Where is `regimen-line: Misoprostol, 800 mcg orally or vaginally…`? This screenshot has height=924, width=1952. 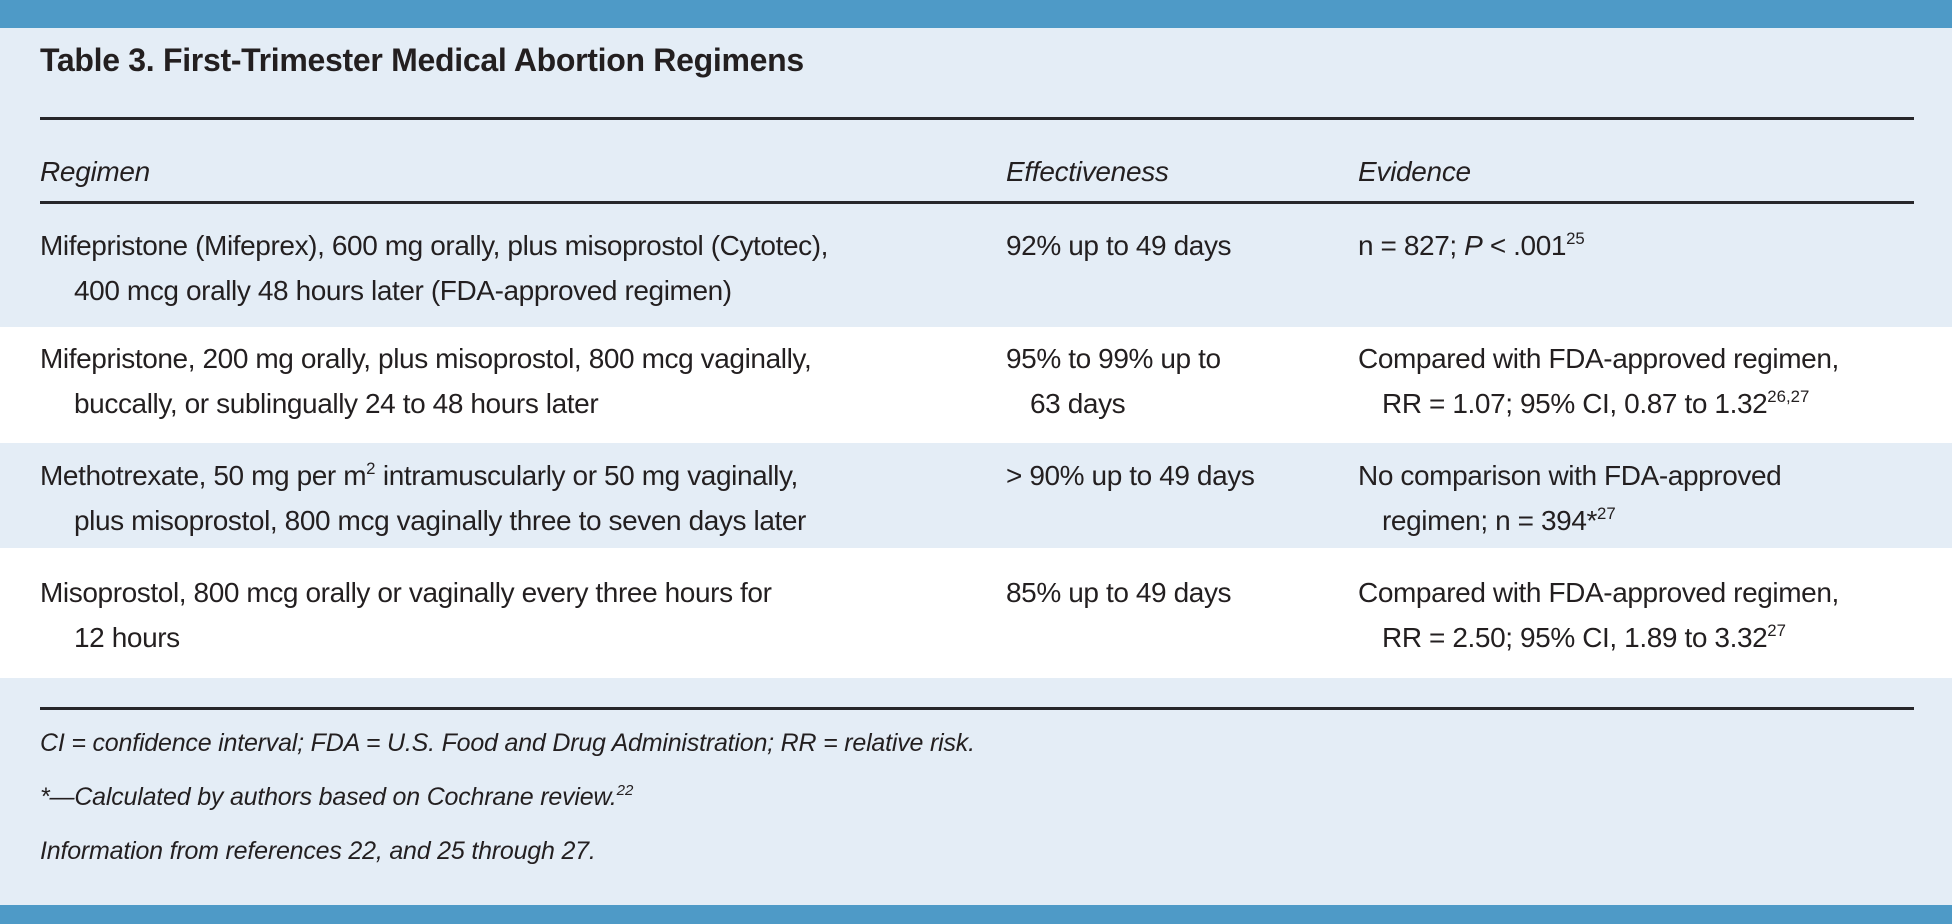 regimen-line: Misoprostol, 800 mcg orally or vaginally… is located at coordinates (406, 592).